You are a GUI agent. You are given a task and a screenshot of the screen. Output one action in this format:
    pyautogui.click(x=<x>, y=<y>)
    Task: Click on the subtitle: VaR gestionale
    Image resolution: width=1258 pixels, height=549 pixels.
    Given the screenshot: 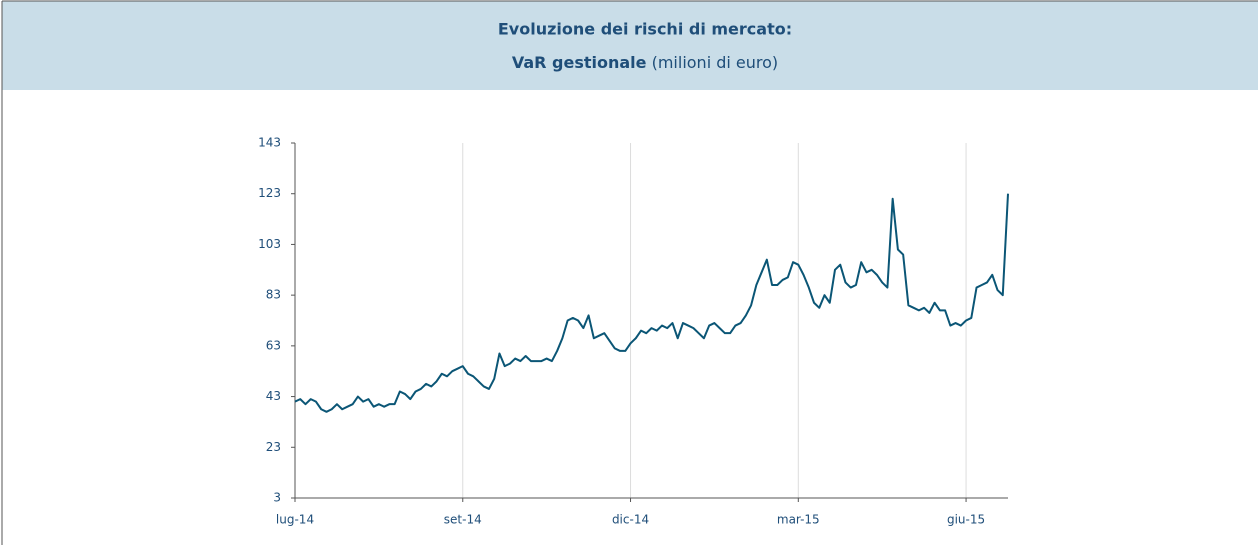 What is the action you would take?
    pyautogui.click(x=579, y=62)
    